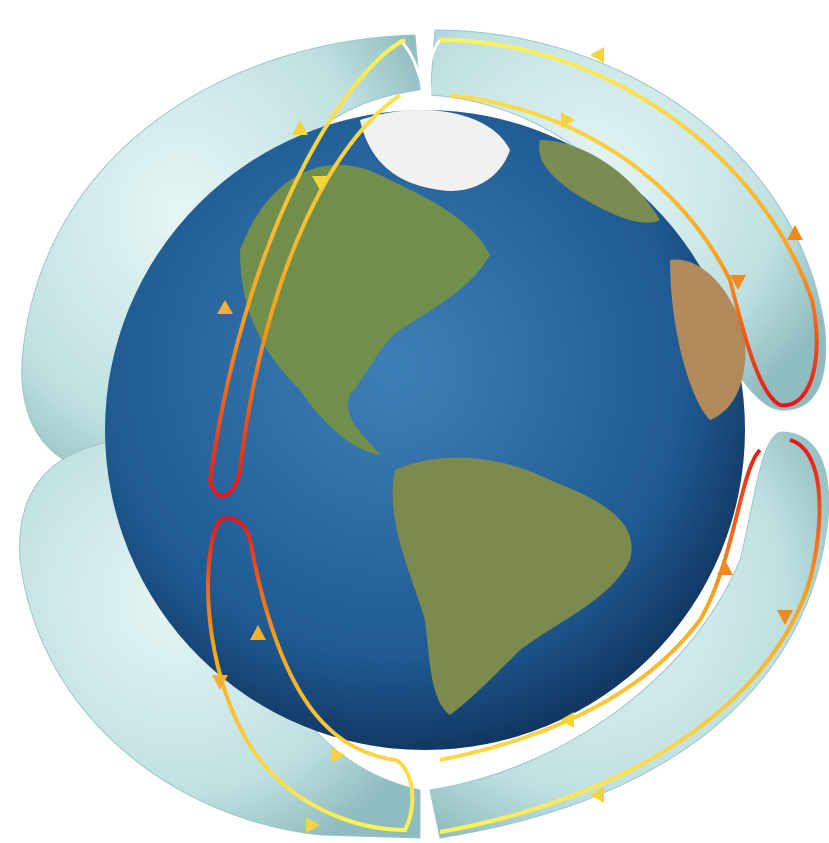  What do you see at coordinates (420, 70) in the screenshot?
I see `shell-rim` at bounding box center [420, 70].